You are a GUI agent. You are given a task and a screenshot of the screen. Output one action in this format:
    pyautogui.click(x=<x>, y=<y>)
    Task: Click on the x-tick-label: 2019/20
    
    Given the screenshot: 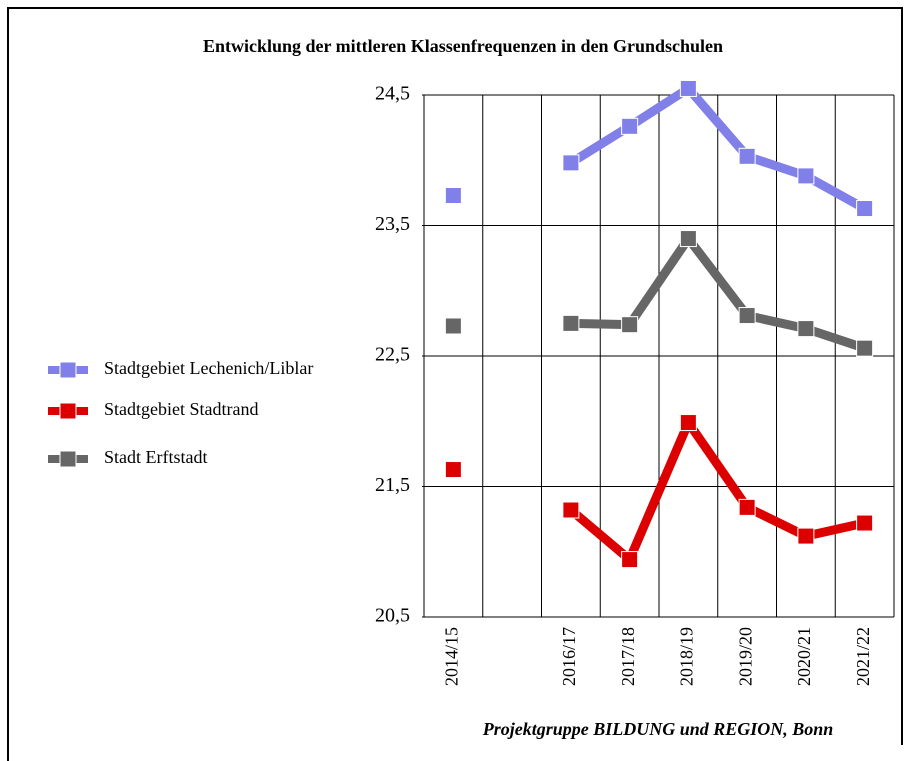 What is the action you would take?
    pyautogui.click(x=745, y=656)
    